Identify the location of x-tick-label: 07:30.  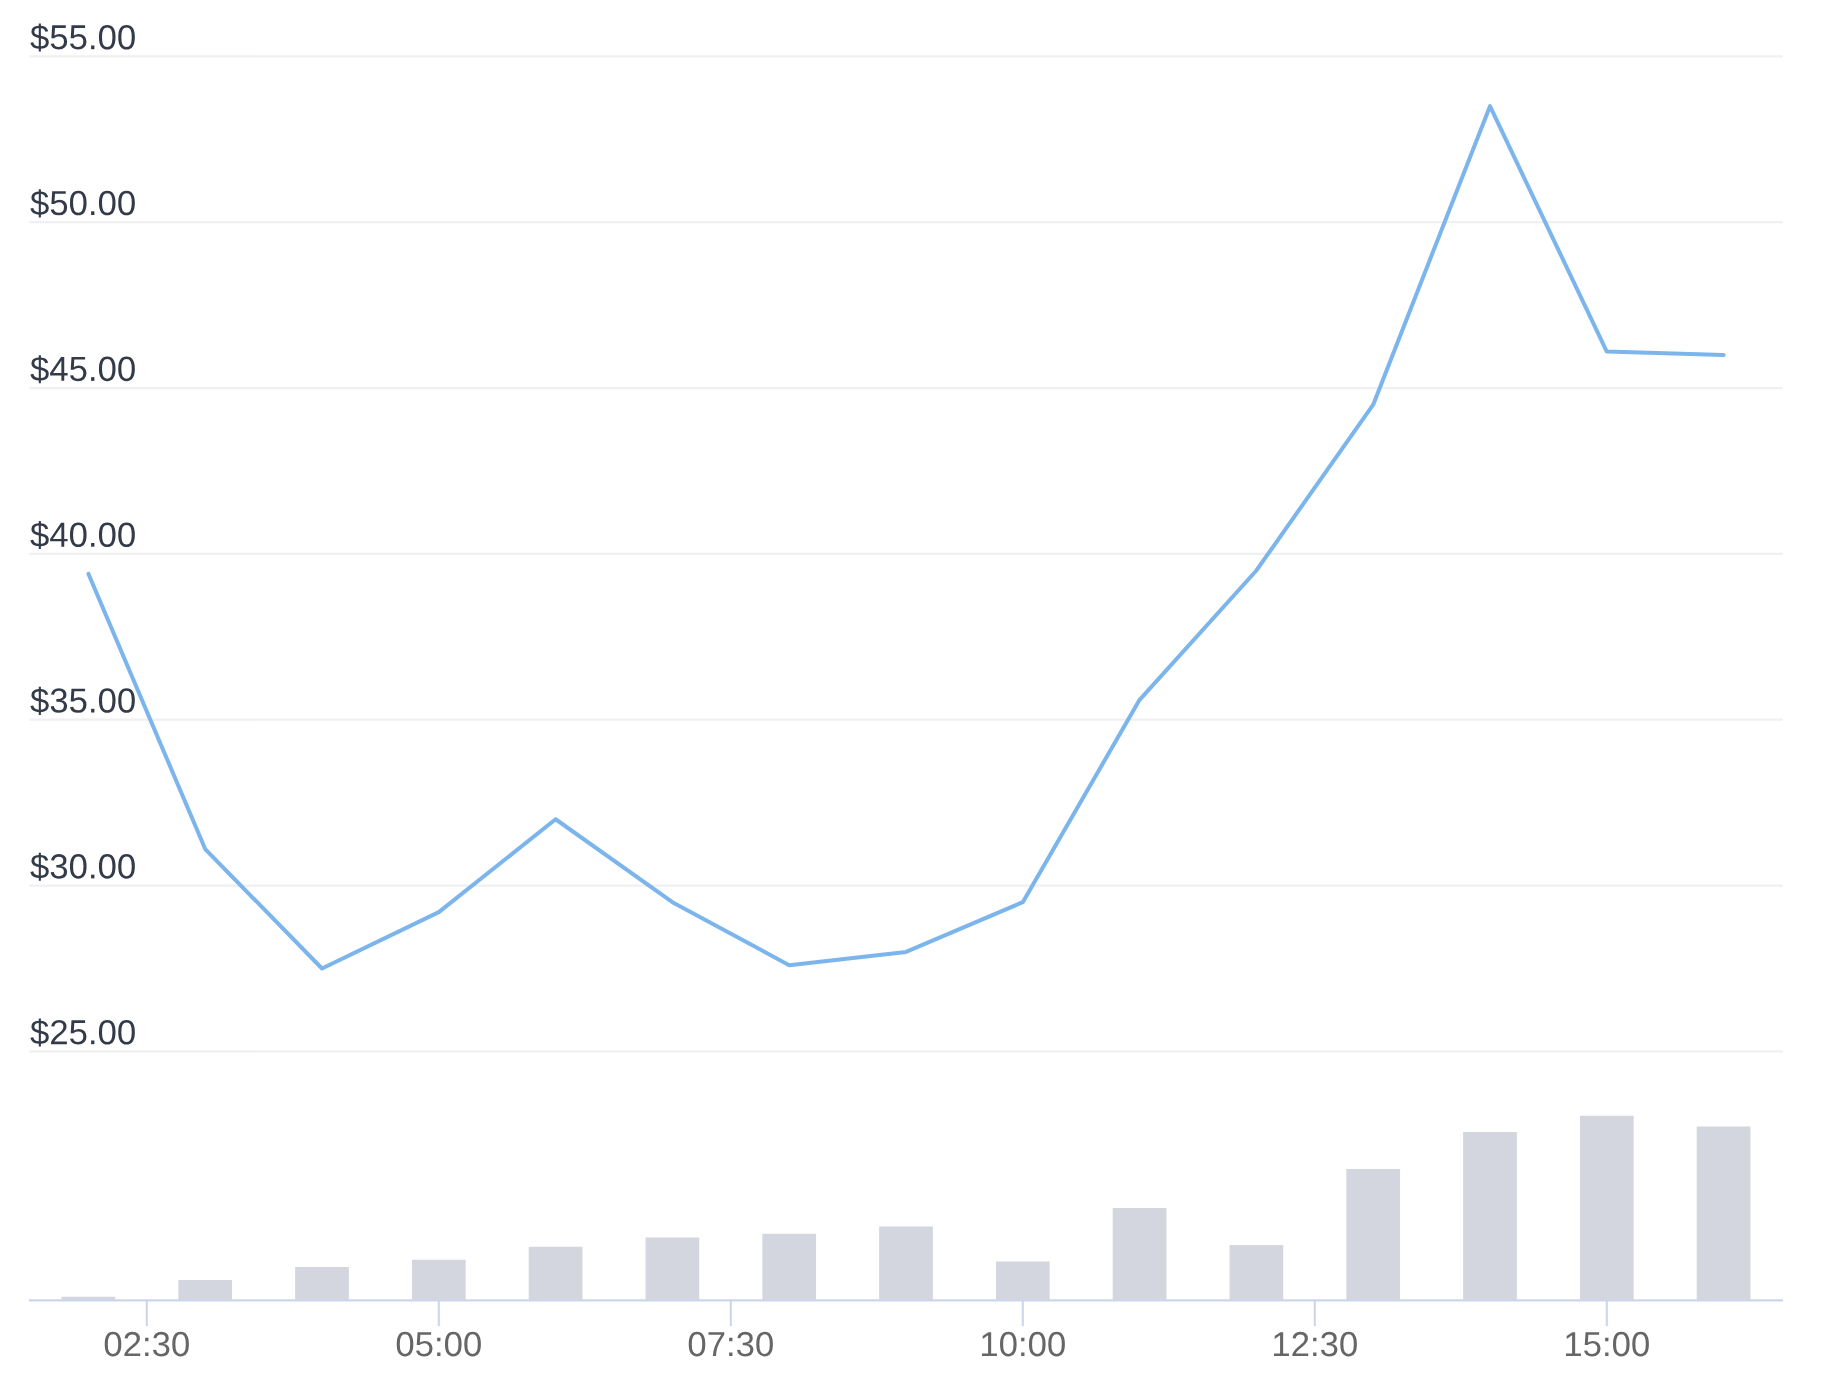
(730, 1344).